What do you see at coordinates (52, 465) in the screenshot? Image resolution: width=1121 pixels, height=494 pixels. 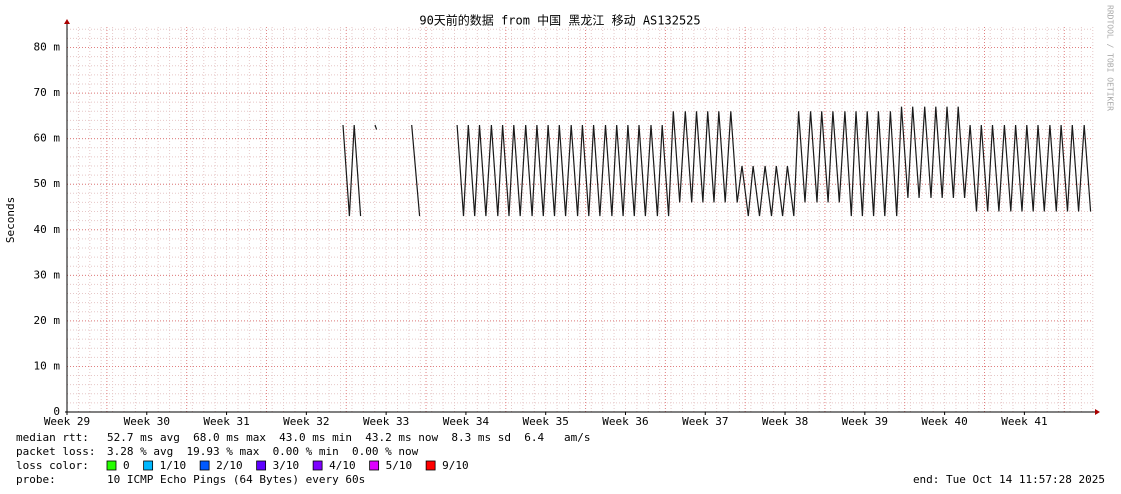 I see `loss-label: loss color:` at bounding box center [52, 465].